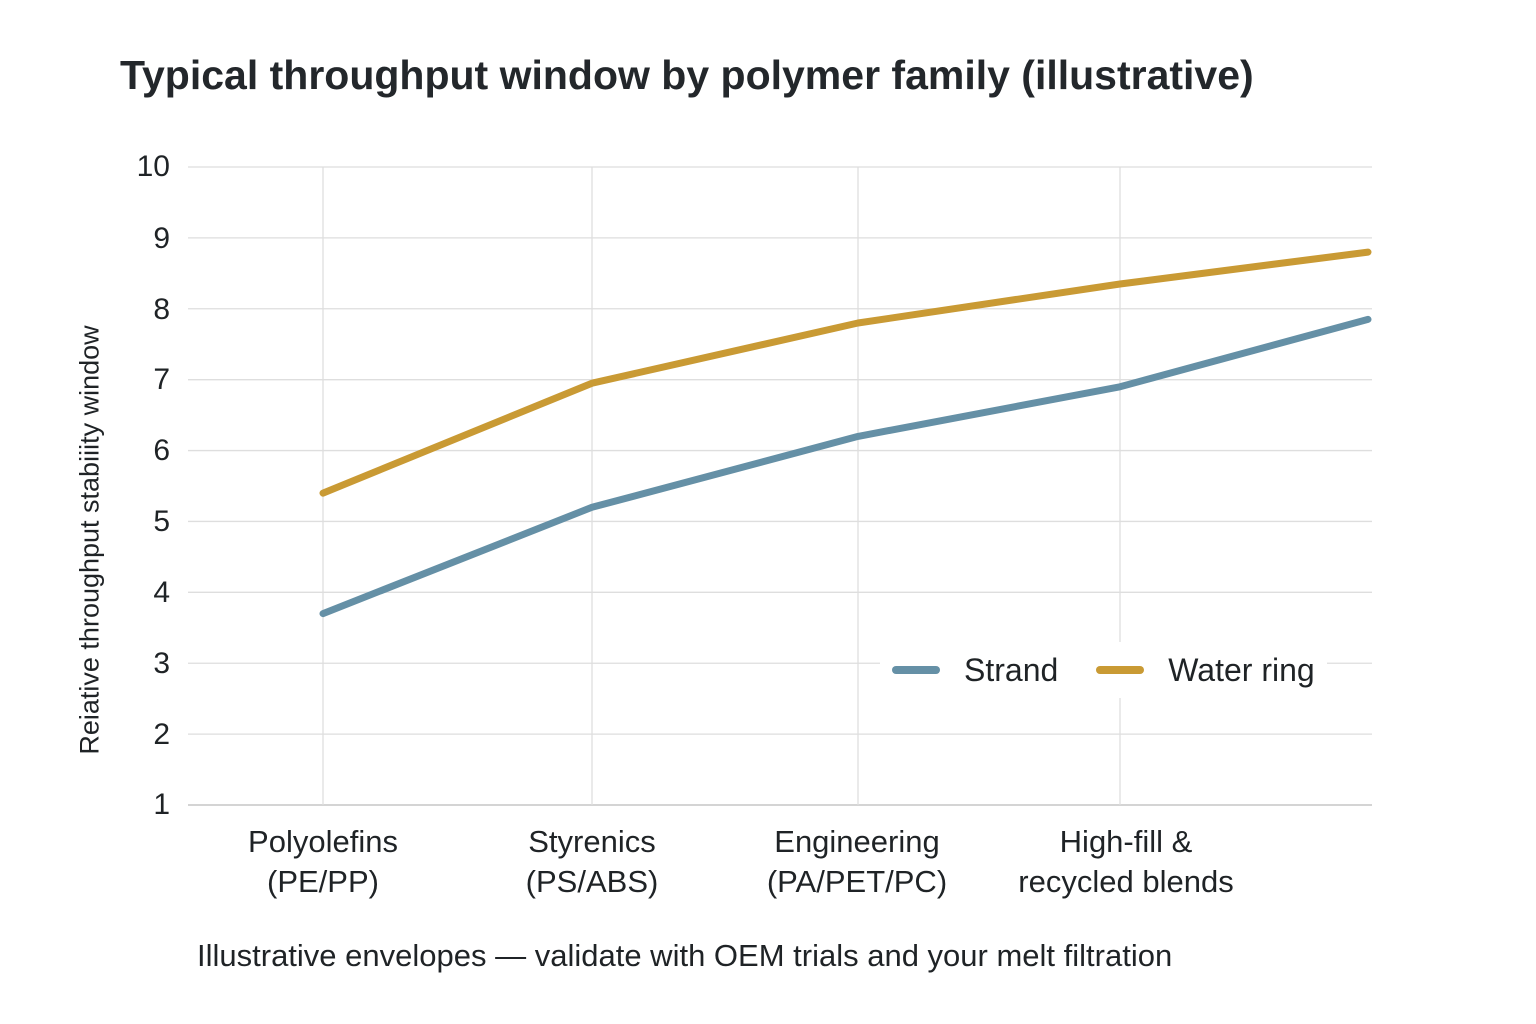 The width and height of the screenshot is (1536, 1024). Describe the element at coordinates (592, 861) in the screenshot. I see `x-tick-styrenics: Styrenics (PS/ABS)` at that location.